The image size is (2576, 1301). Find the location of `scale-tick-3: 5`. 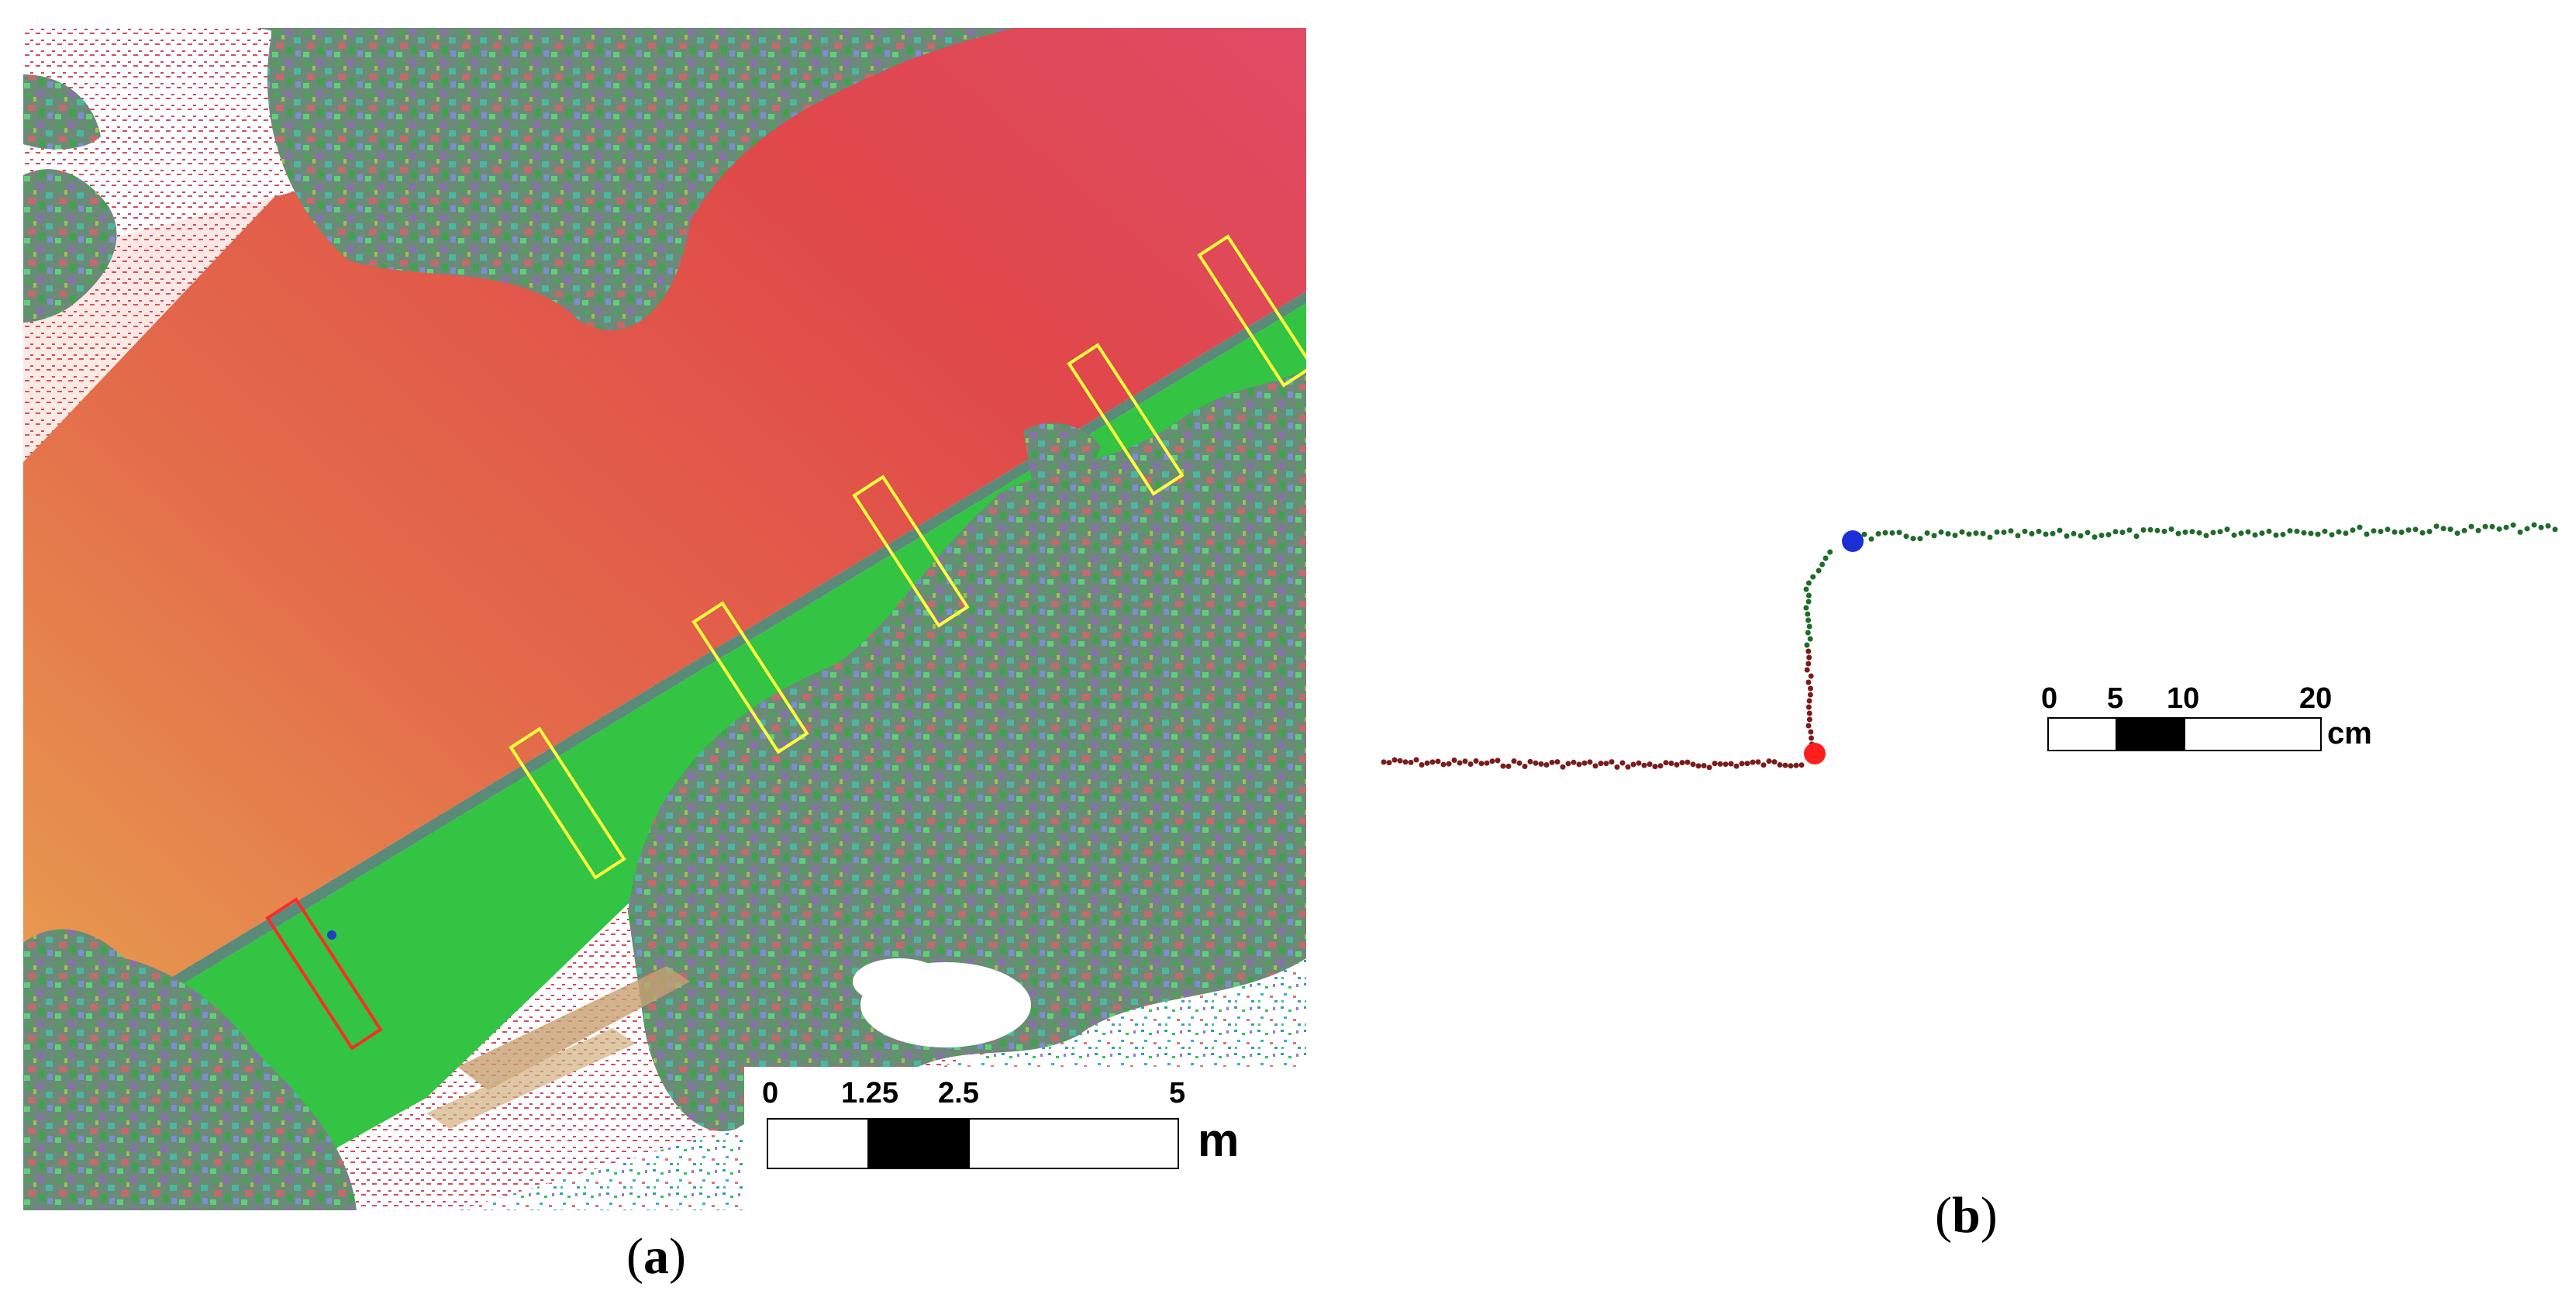

scale-tick-3: 5 is located at coordinates (1177, 1093).